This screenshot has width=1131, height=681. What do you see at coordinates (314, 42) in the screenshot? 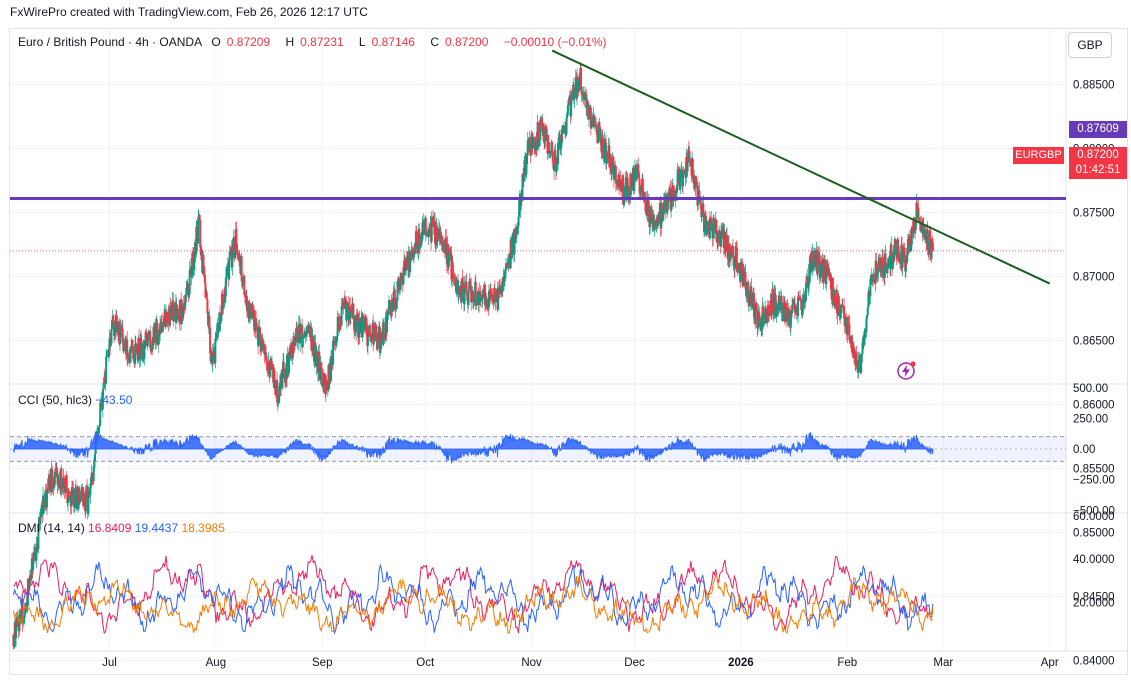
I see `ohlc-high: H 0.87231` at bounding box center [314, 42].